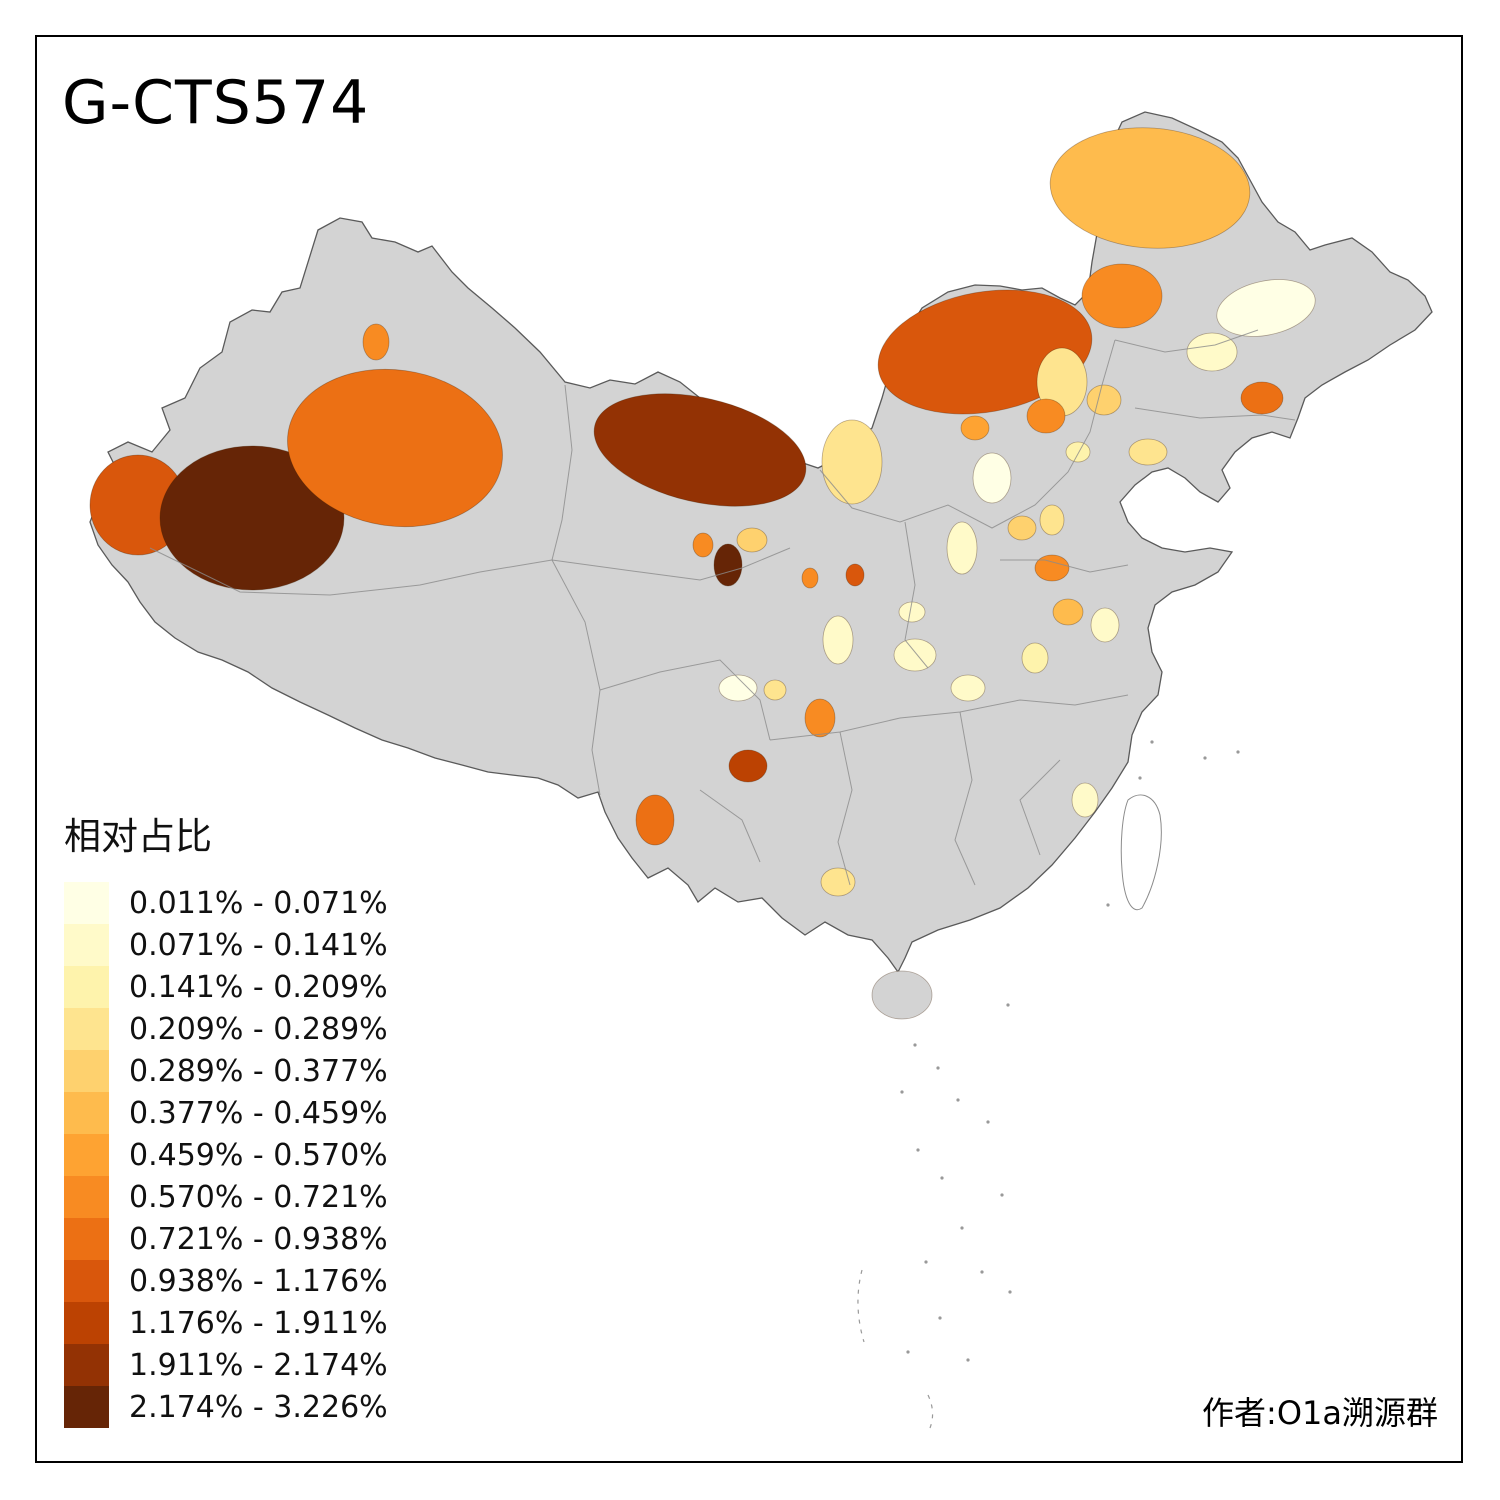 The image size is (1500, 1500). What do you see at coordinates (852, 462) in the screenshot?
I see `region-xilingol-pale-yellow` at bounding box center [852, 462].